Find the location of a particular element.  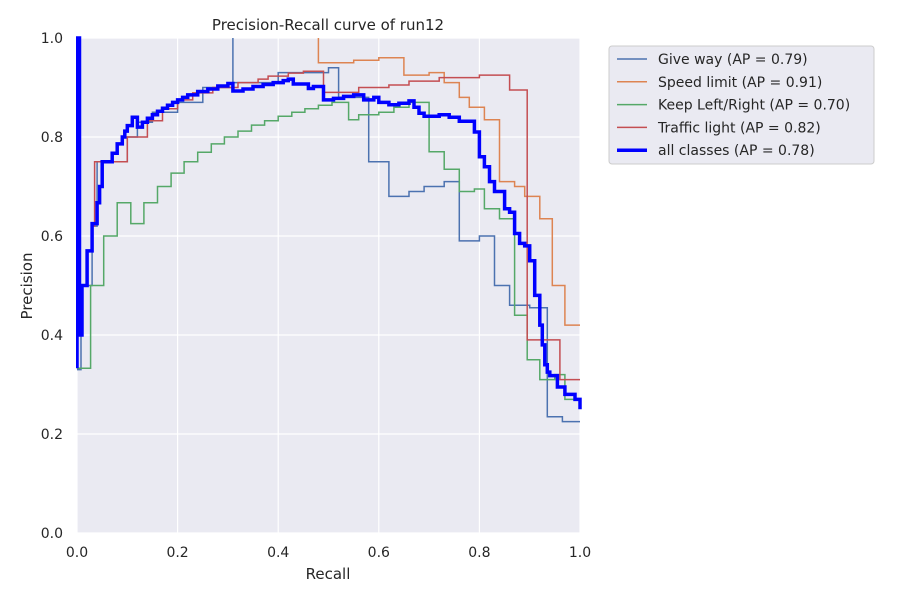

y-axis-label: Precision is located at coordinates (27, 286).